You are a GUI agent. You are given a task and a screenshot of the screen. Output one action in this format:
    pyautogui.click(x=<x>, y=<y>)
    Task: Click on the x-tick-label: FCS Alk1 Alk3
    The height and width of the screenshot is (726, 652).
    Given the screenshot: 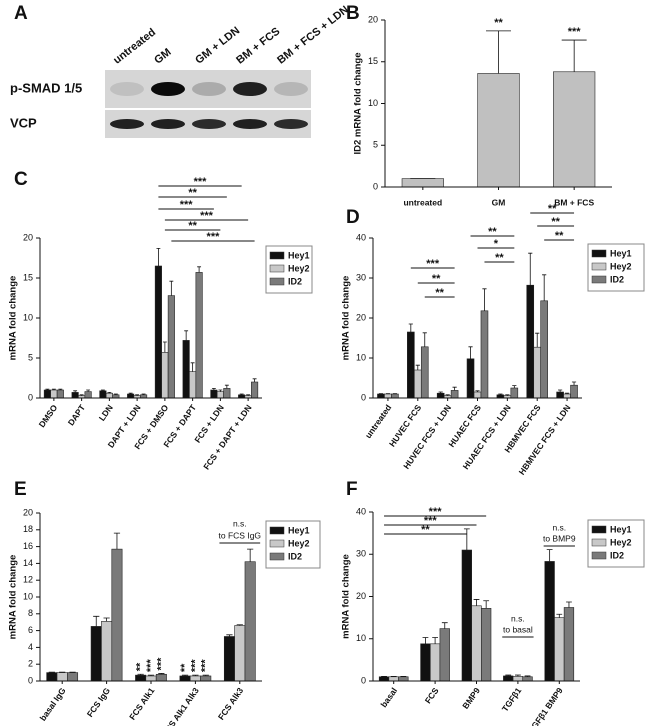 What is the action you would take?
    pyautogui.click(x=180, y=705)
    